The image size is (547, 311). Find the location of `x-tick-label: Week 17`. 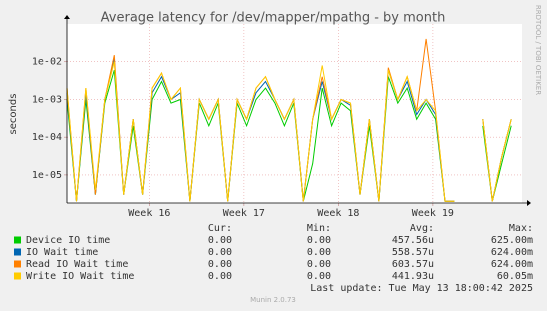

x-tick-label: Week 17 is located at coordinates (244, 213).